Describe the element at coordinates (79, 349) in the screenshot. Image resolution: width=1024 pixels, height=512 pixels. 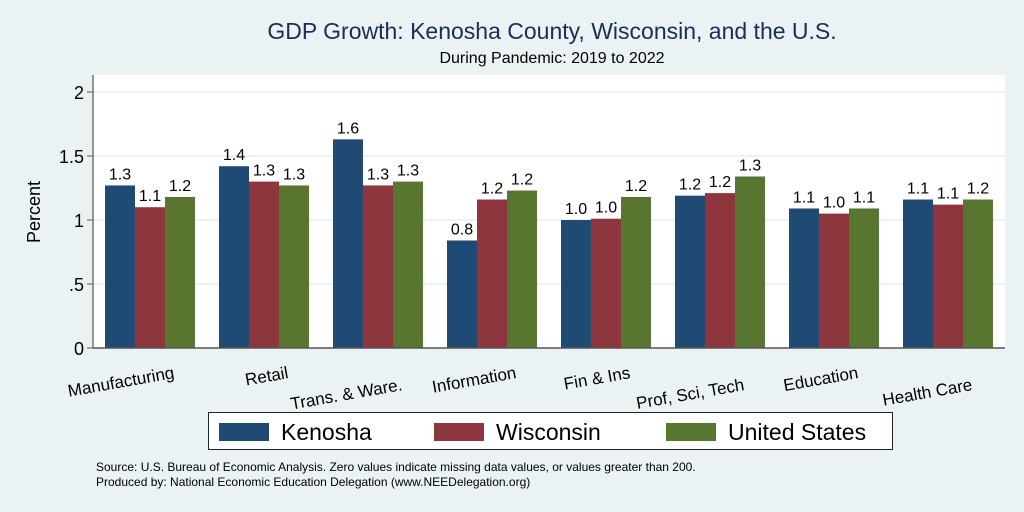
I see `y-tick-label: 0` at that location.